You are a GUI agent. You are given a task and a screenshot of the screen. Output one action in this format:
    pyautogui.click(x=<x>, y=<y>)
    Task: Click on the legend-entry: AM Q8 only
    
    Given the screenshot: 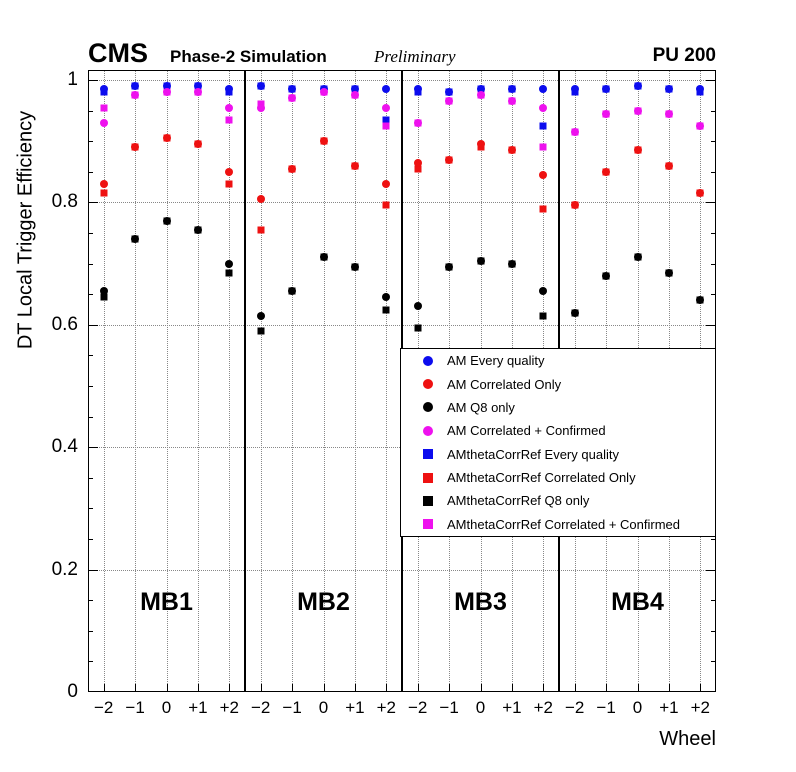 What is the action you would take?
    pyautogui.click(x=558, y=407)
    